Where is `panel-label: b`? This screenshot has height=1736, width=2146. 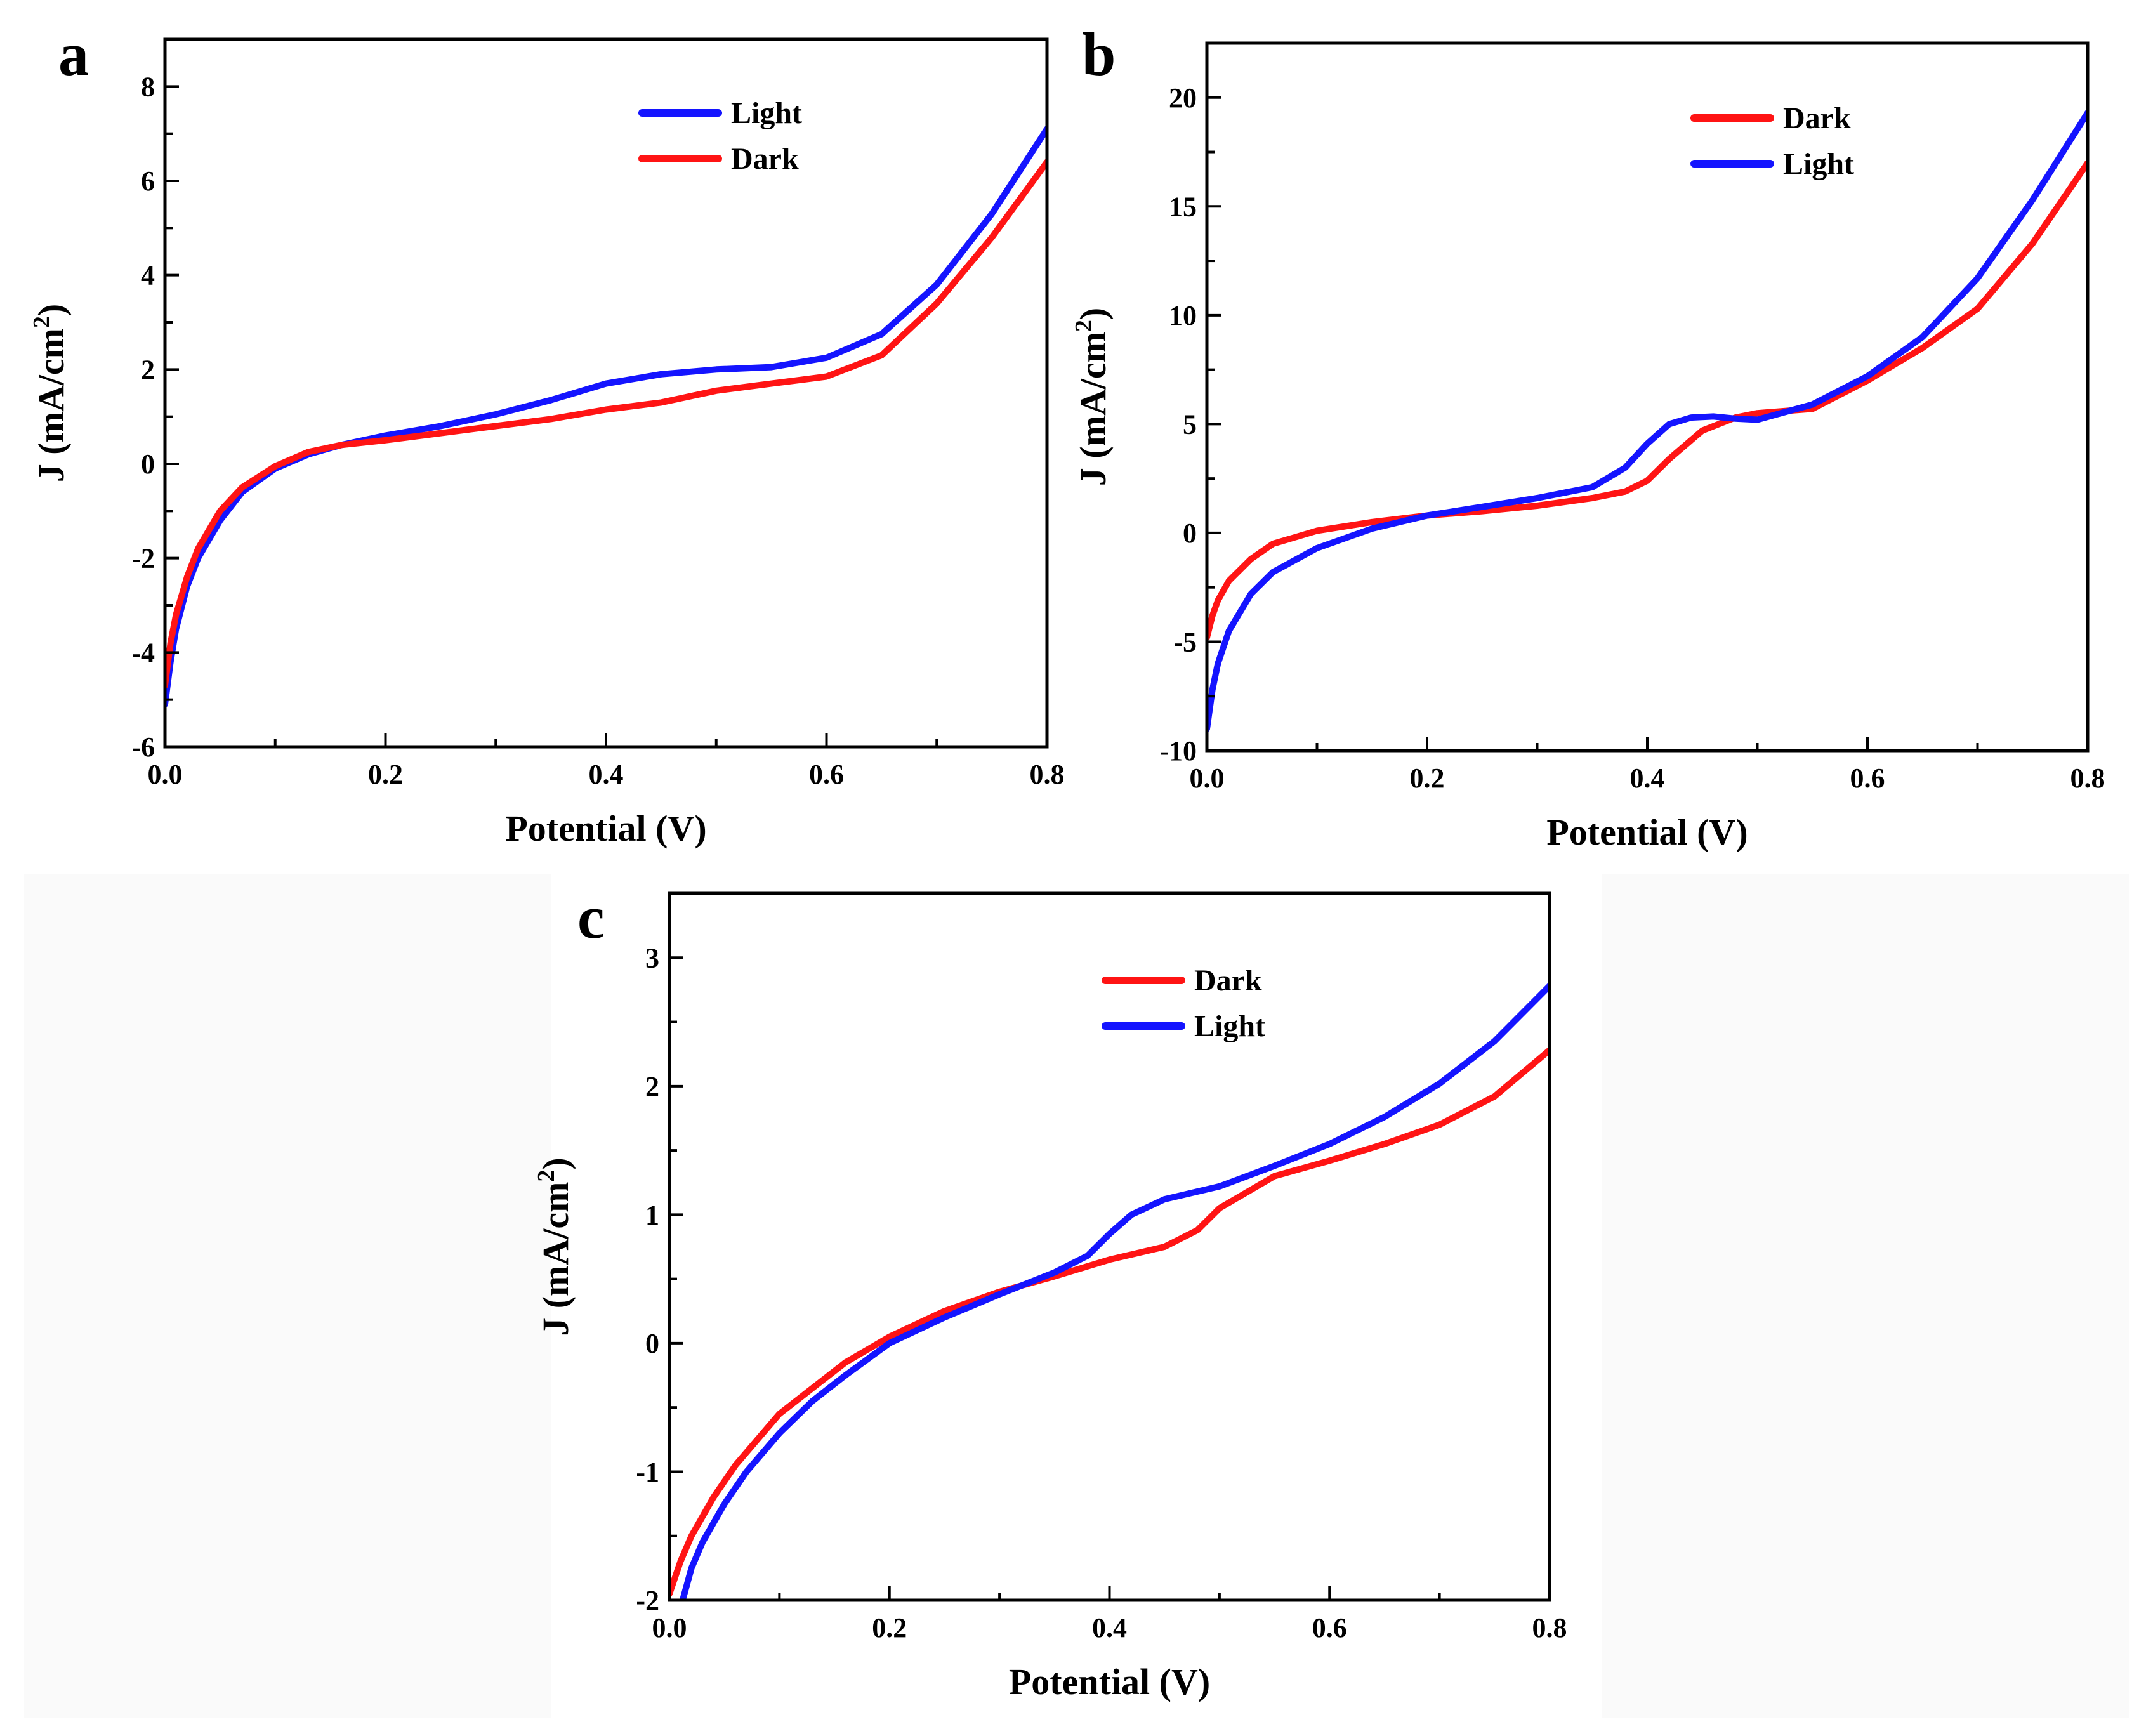 panel-label: b is located at coordinates (1099, 54).